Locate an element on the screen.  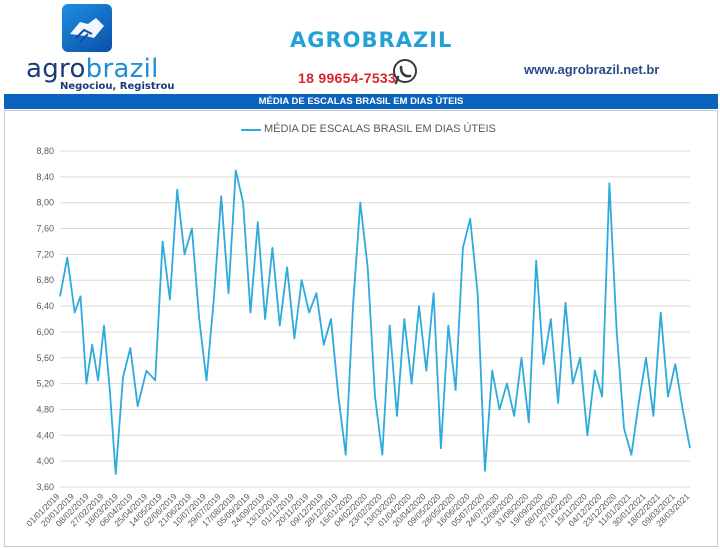
handshake-icon is located at coordinates (87, 28).